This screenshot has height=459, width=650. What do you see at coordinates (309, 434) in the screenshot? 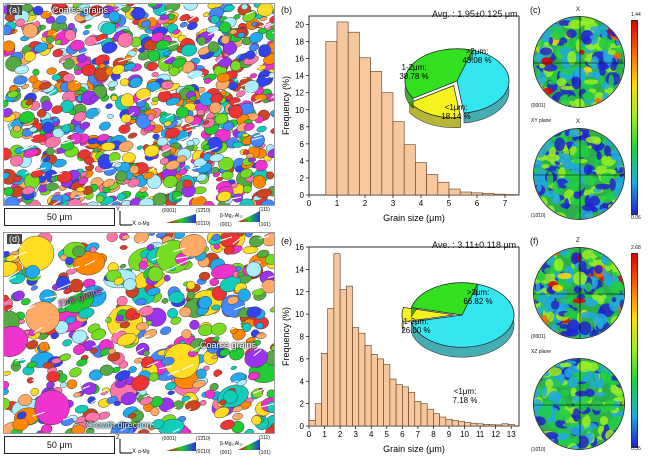
I see `hist-e-xtick-label: 0` at bounding box center [309, 434].